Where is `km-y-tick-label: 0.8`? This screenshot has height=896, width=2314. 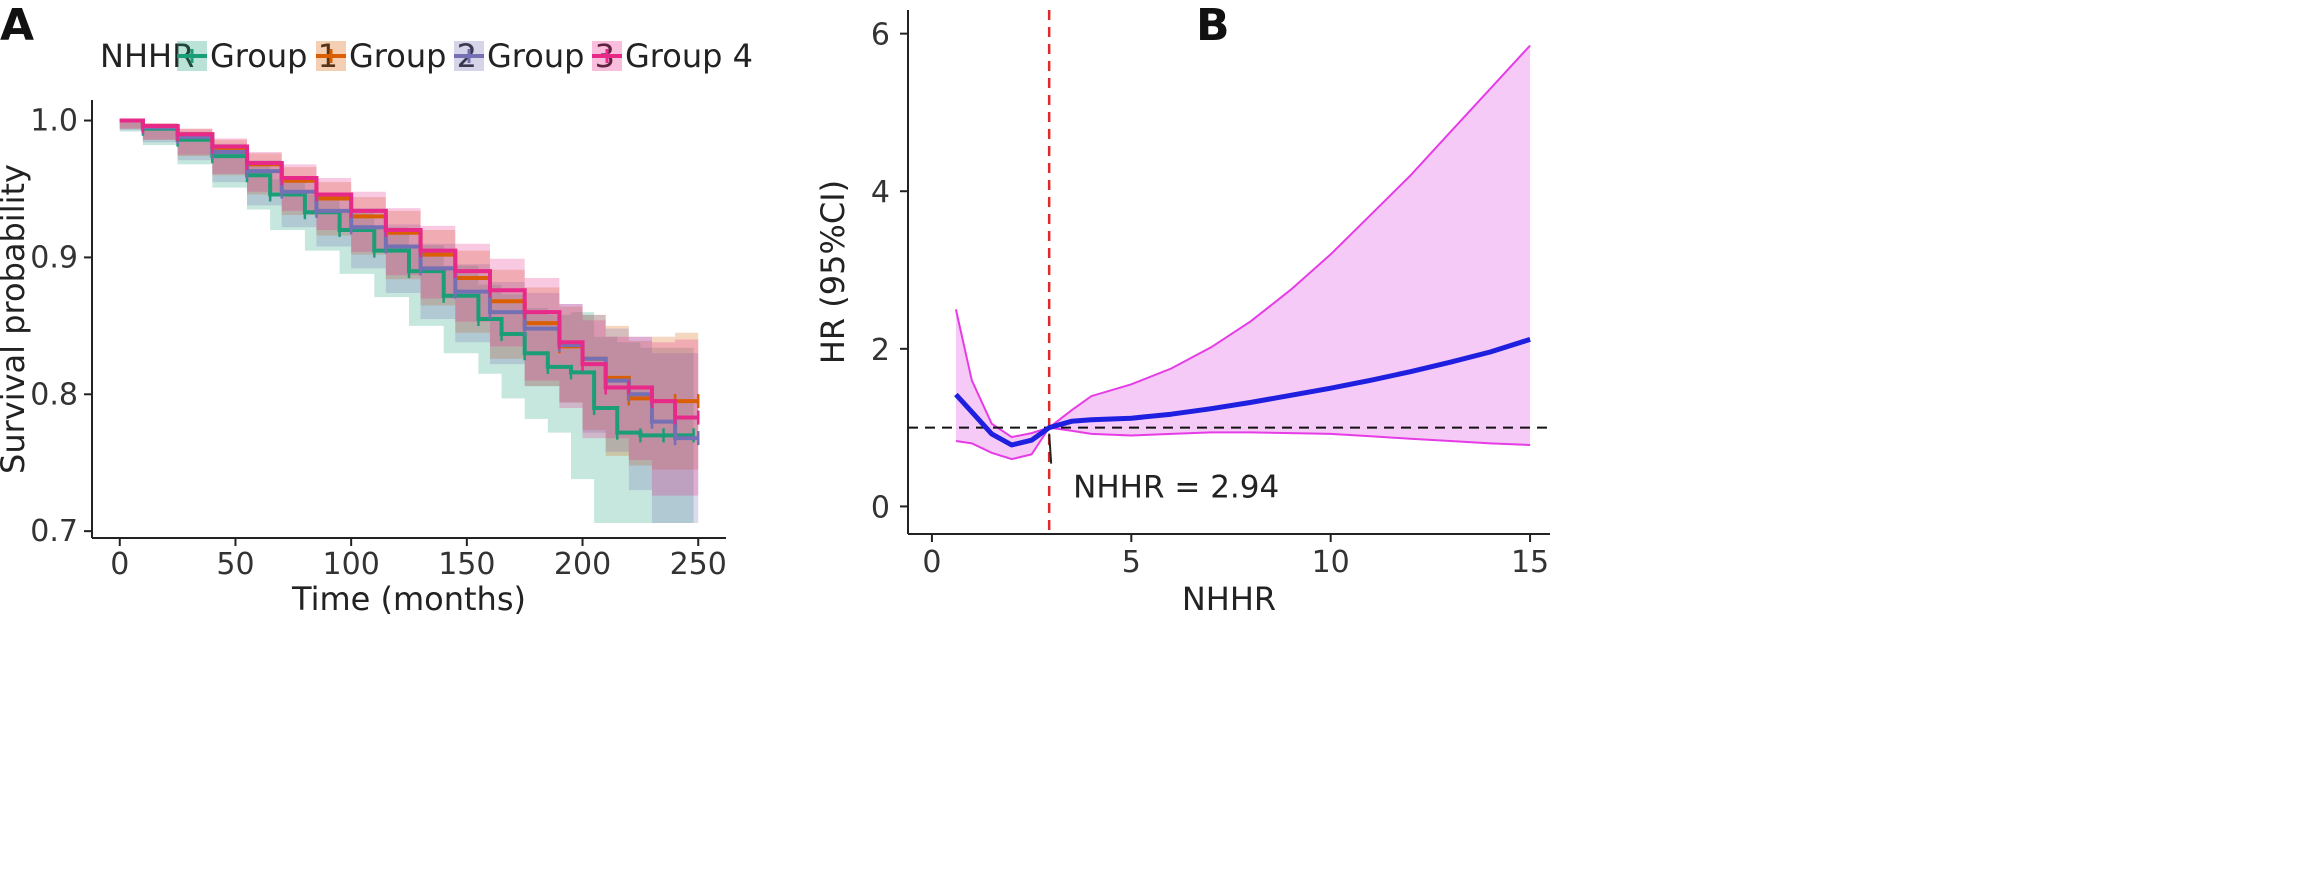
km-y-tick-label: 0.8 is located at coordinates (54, 394).